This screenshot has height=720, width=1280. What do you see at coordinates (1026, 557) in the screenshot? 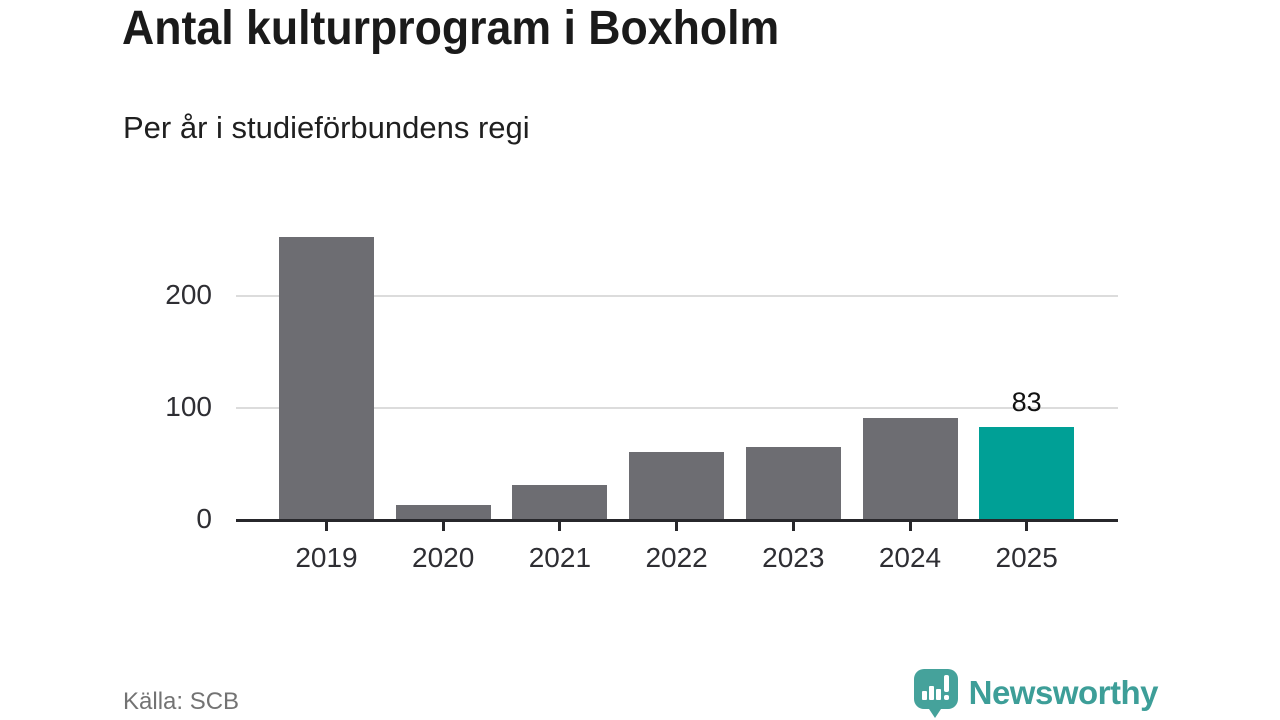
I see `x-axis-label-2025: 2025` at bounding box center [1026, 557].